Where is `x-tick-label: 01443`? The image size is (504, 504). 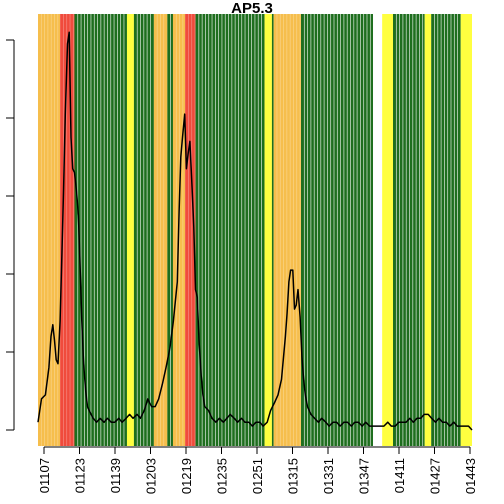
x-tick-label: 01443 is located at coordinates (470, 476).